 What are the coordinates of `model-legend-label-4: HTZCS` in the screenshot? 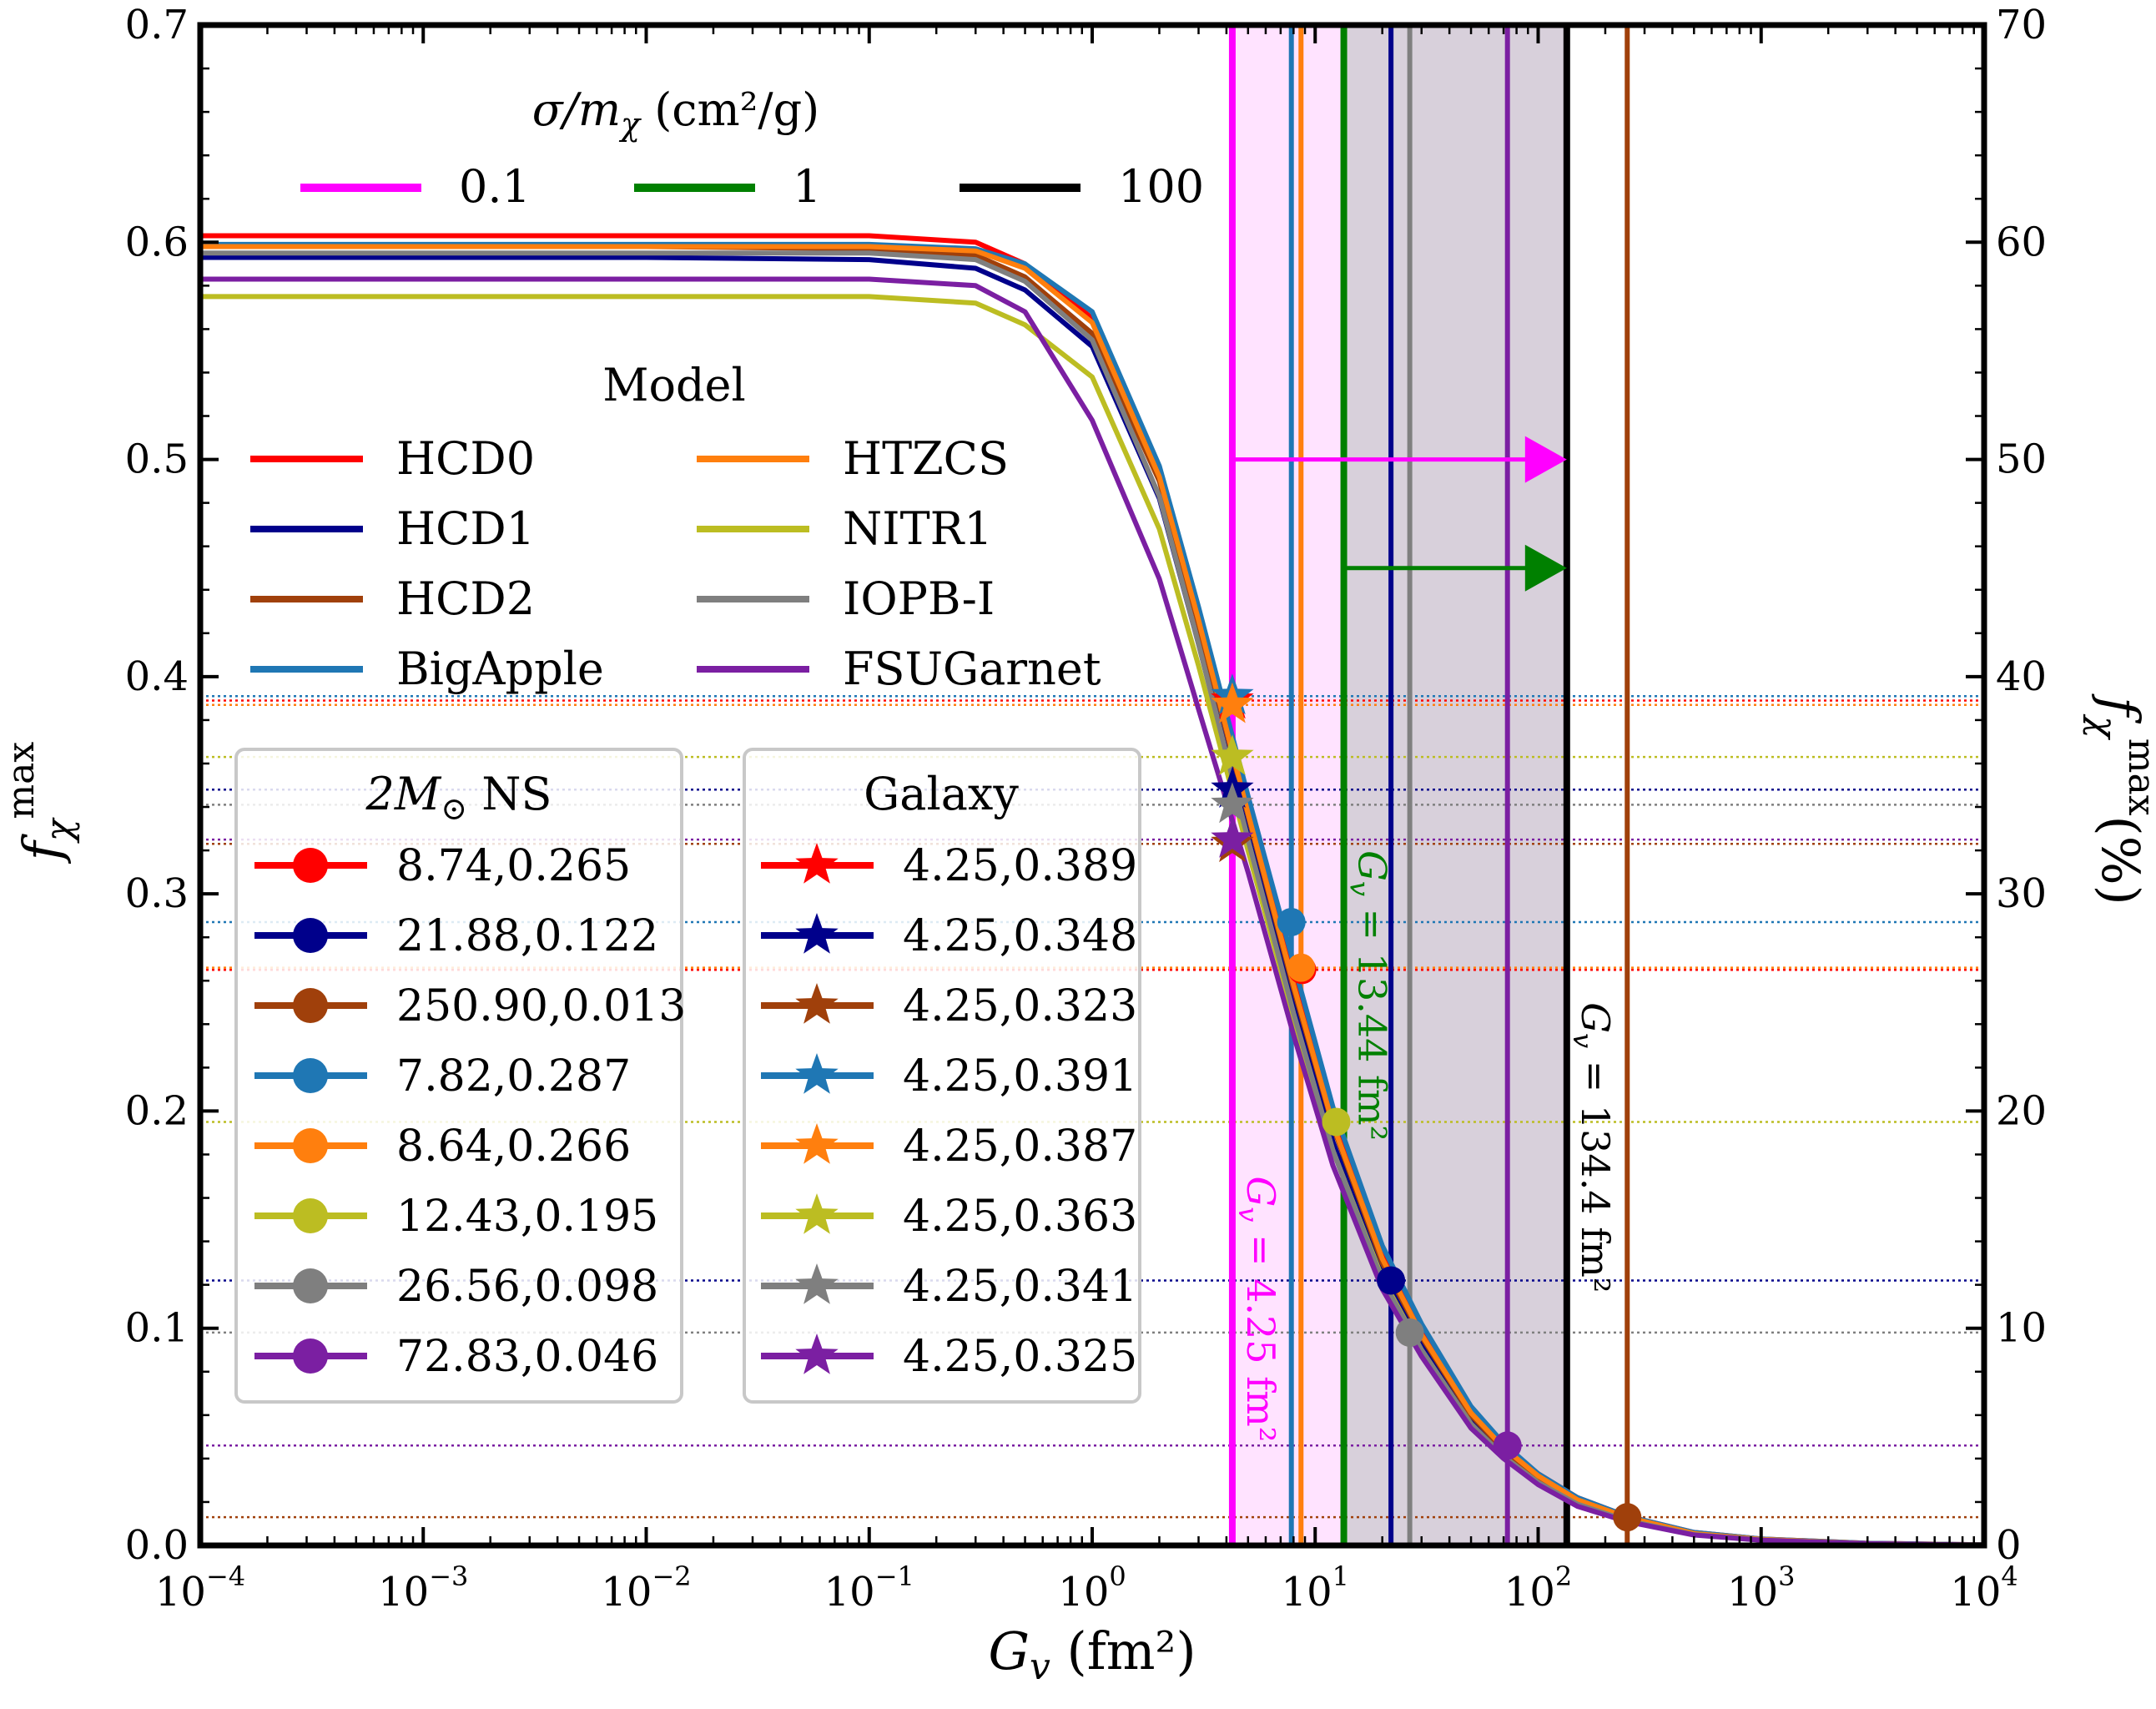 It's located at (926, 458).